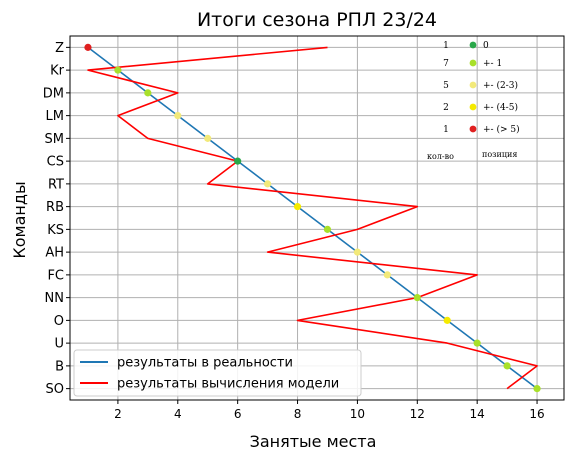 The image size is (579, 458). Describe the element at coordinates (55, 116) in the screenshot. I see `y-tick-label-lm: LM` at that location.